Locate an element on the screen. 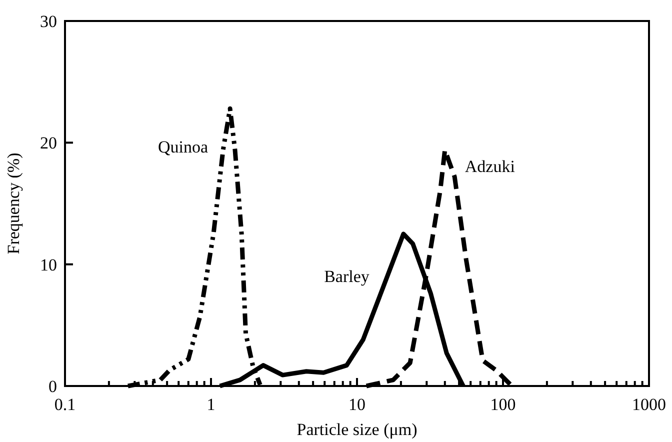 This screenshot has width=672, height=442. x-tick-label: 1000 is located at coordinates (649, 404).